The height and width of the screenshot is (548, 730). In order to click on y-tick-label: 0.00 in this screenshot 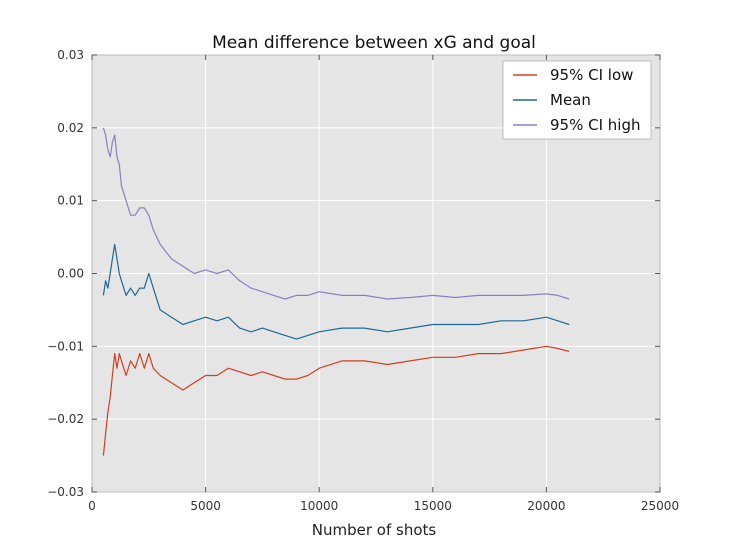, I will do `click(70, 274)`.